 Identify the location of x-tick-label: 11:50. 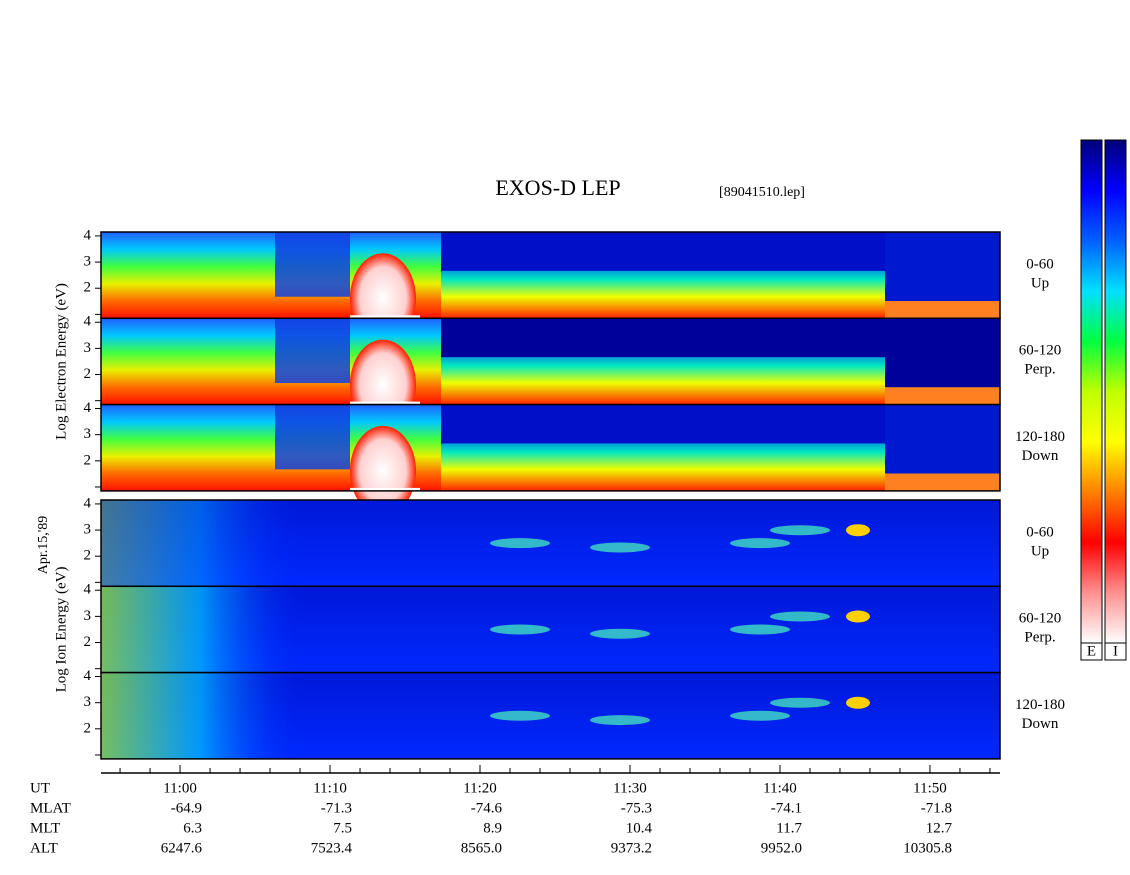
(930, 788).